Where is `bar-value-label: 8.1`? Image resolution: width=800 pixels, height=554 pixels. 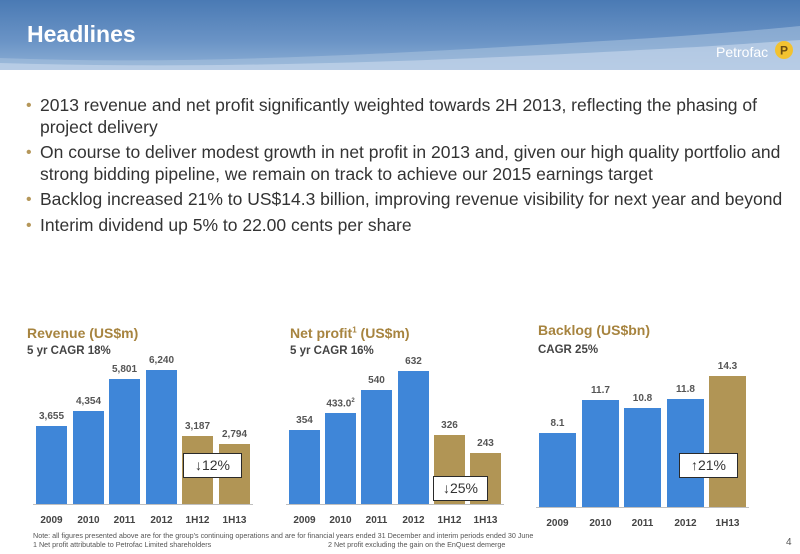 bar-value-label: 8.1 is located at coordinates (557, 423).